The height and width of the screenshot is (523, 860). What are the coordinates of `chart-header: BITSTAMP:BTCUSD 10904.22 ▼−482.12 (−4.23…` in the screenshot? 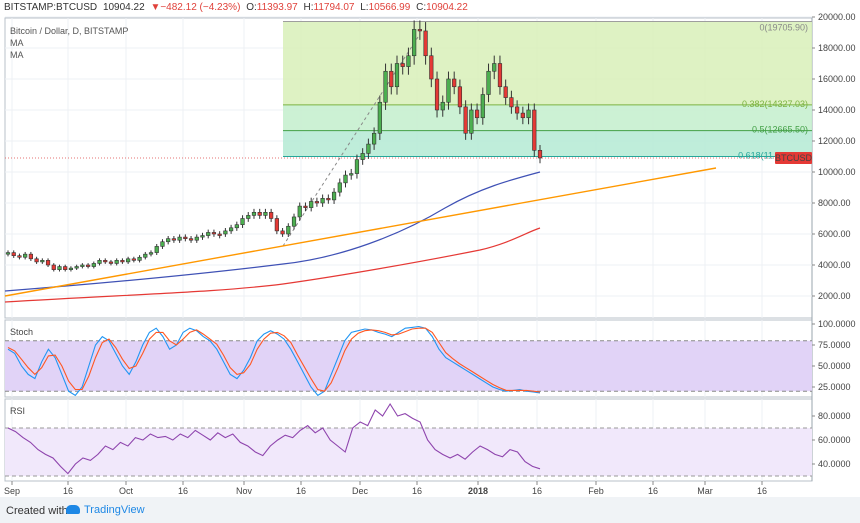 It's located at (430, 7).